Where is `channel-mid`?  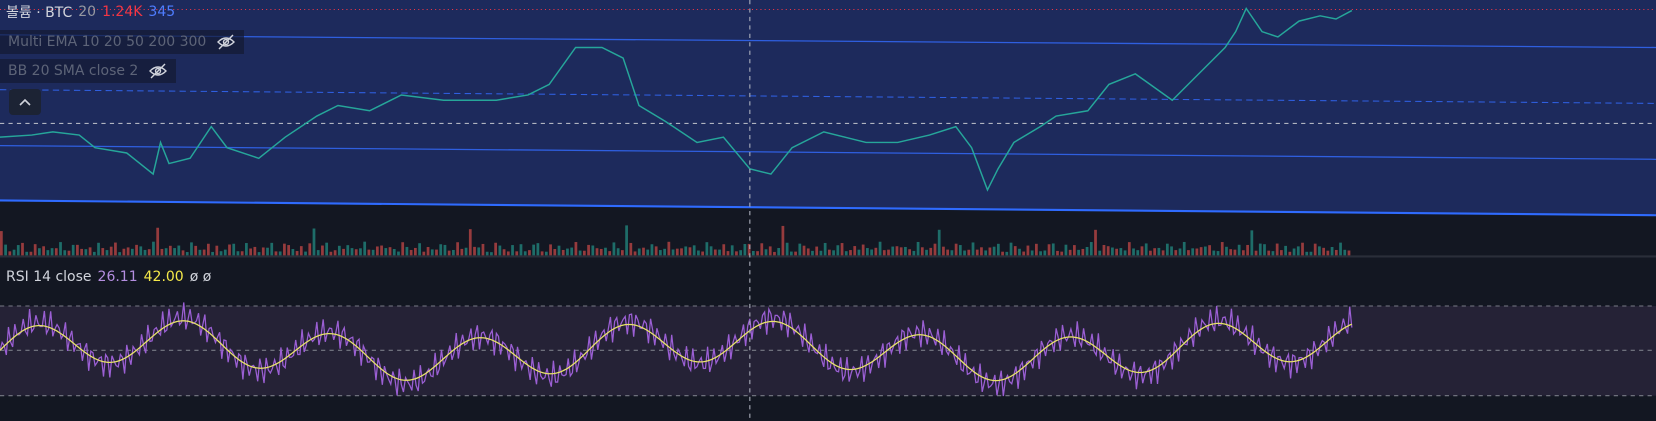 channel-mid is located at coordinates (828, 152).